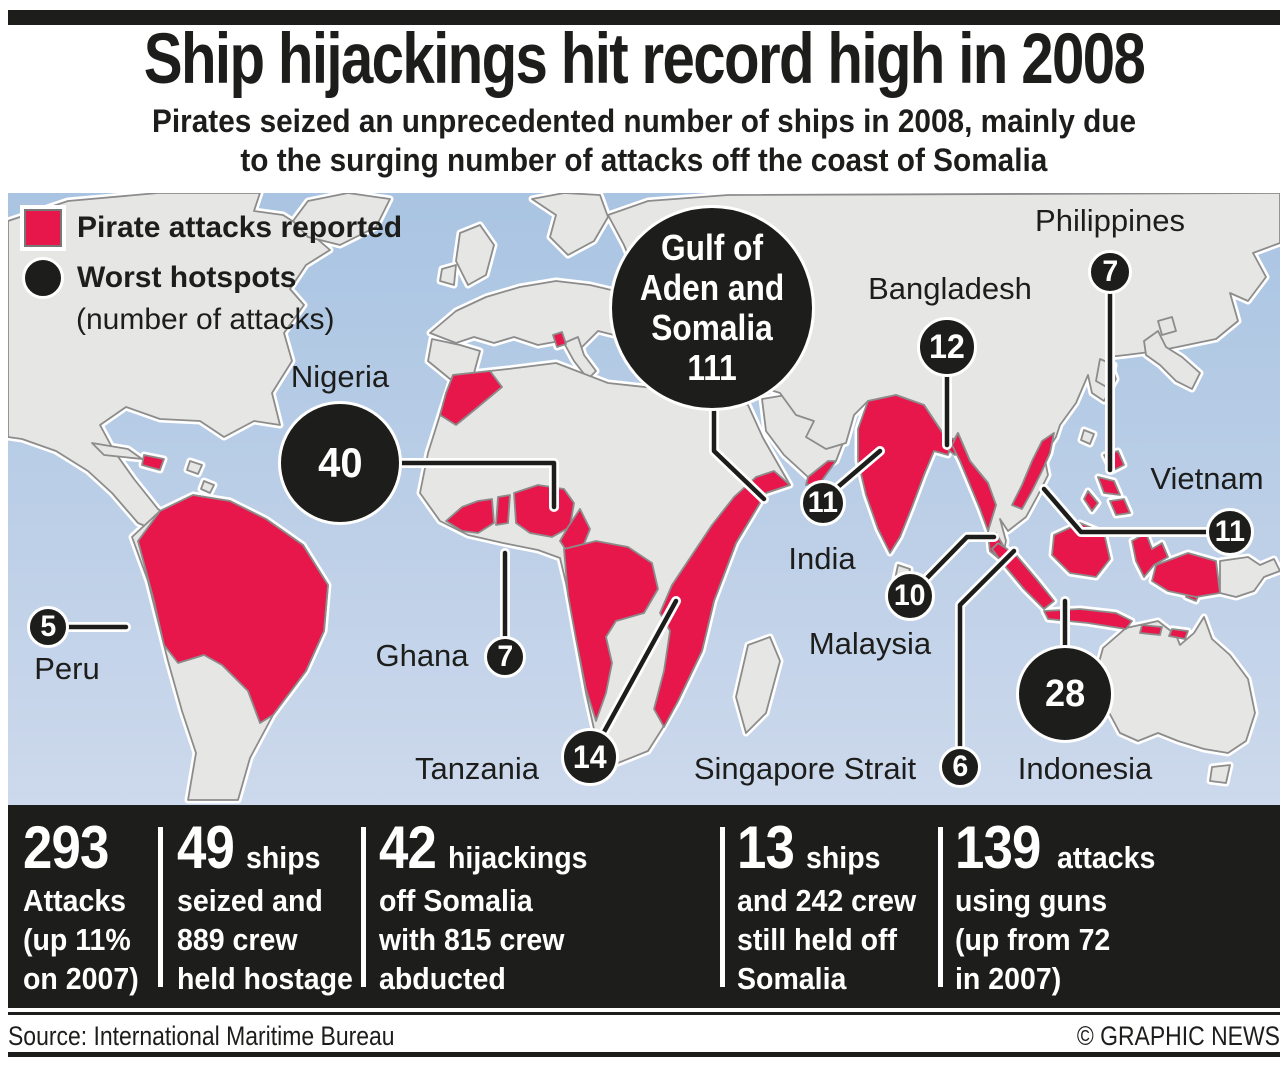  What do you see at coordinates (67, 668) in the screenshot?
I see `label-peru: Peru` at bounding box center [67, 668].